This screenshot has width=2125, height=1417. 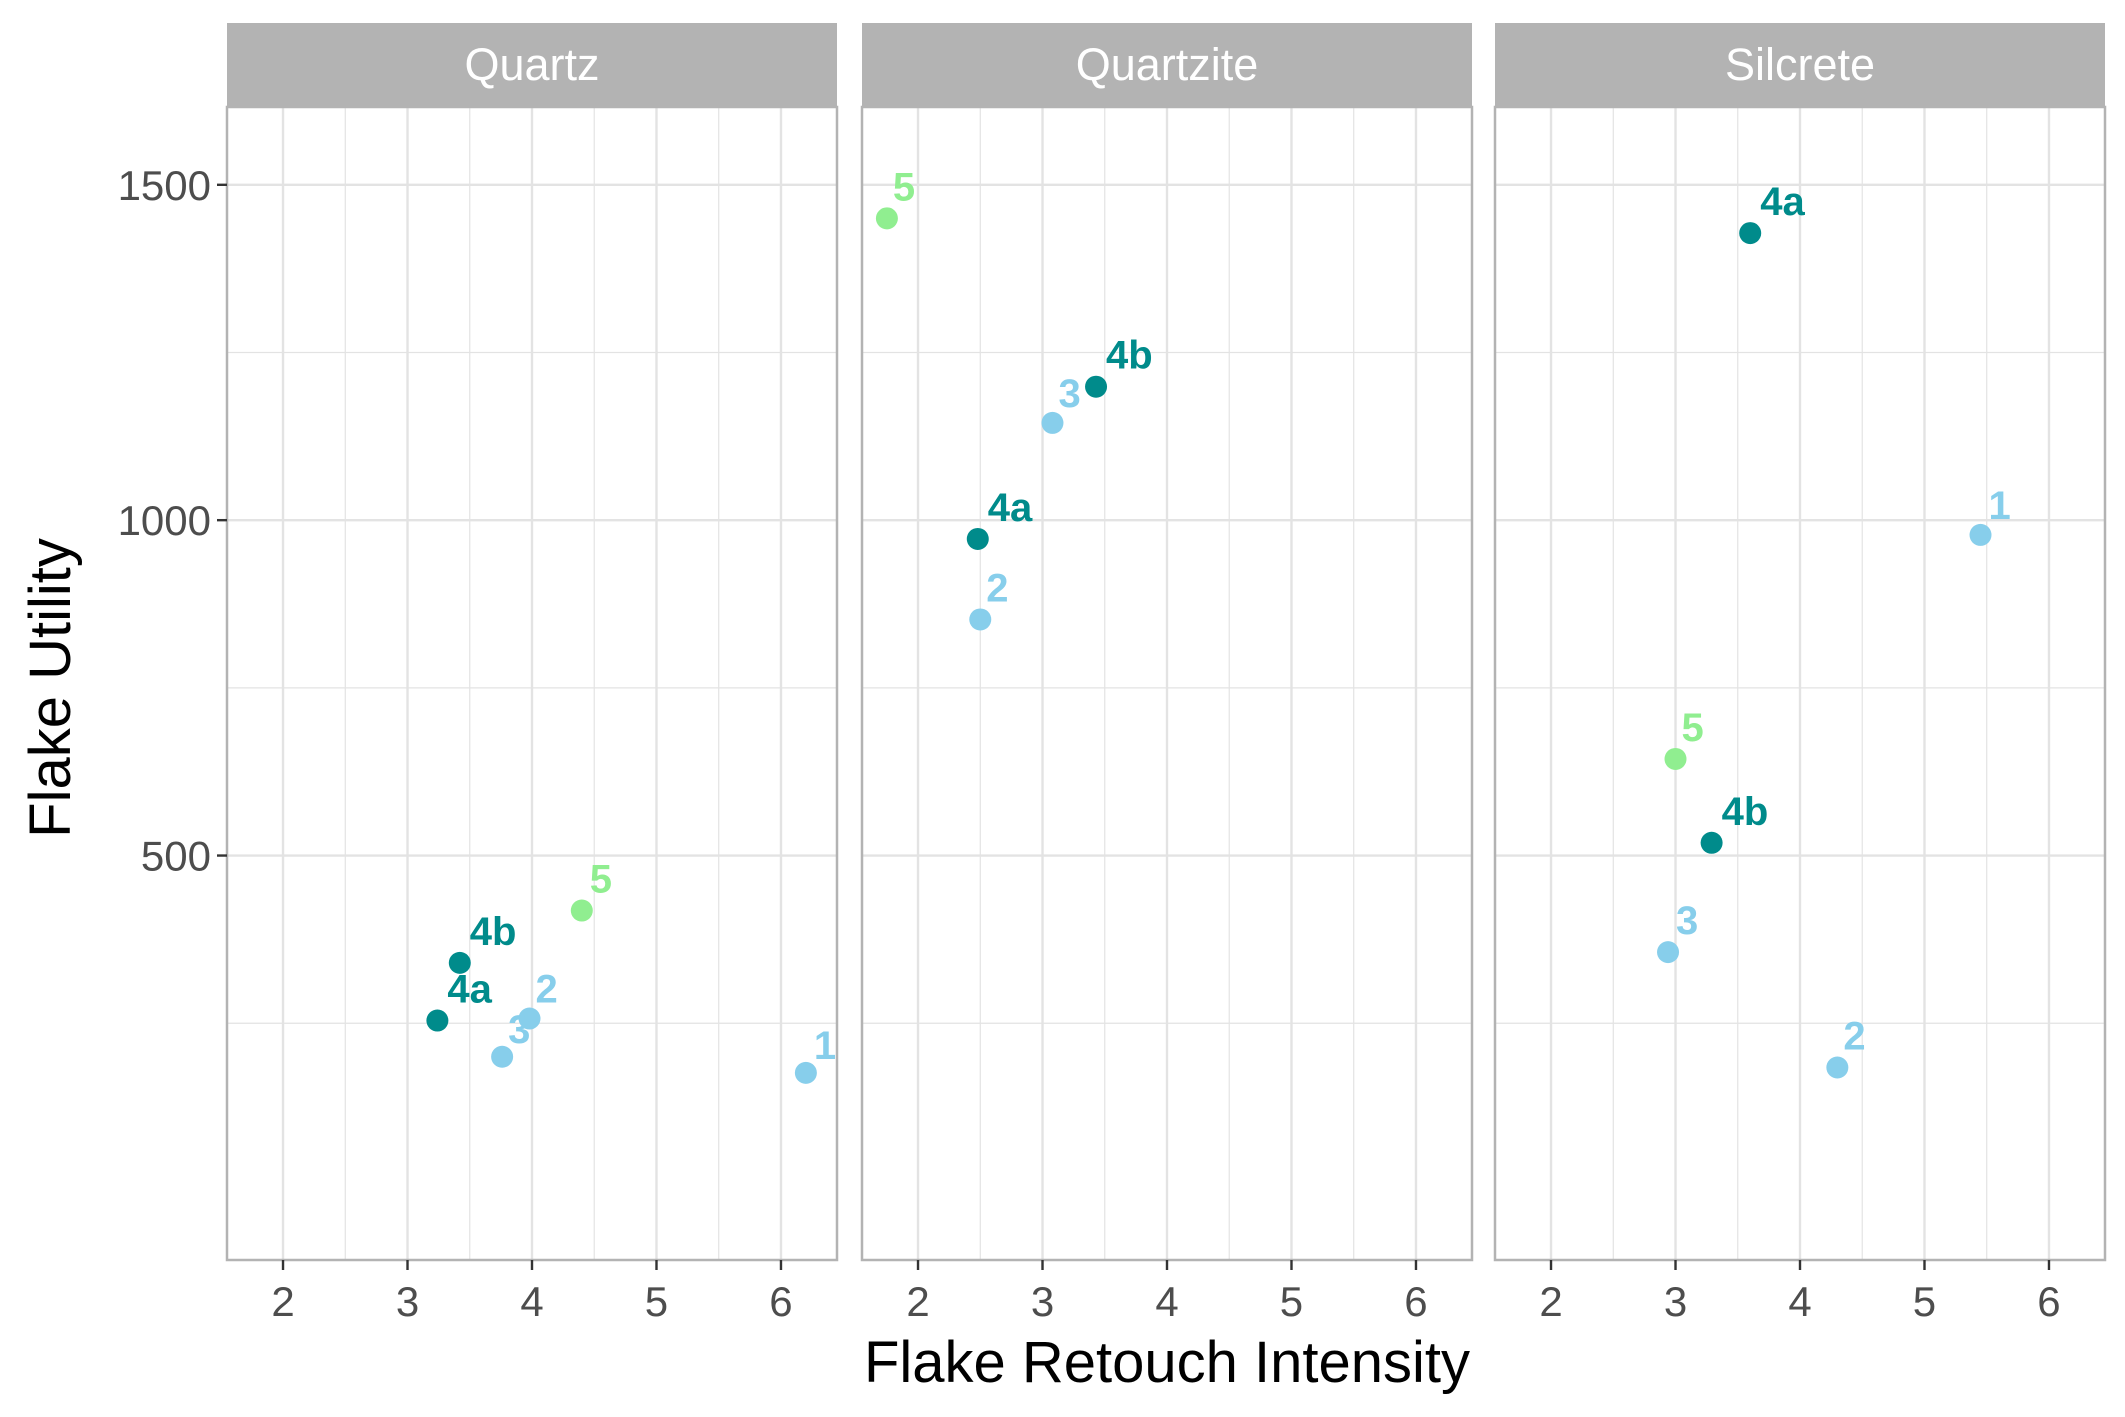 I want to click on facet-strip-label: Silcrete, so click(x=1800, y=64).